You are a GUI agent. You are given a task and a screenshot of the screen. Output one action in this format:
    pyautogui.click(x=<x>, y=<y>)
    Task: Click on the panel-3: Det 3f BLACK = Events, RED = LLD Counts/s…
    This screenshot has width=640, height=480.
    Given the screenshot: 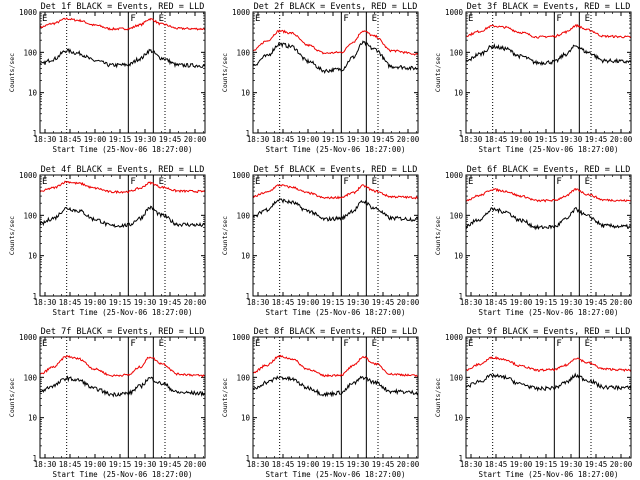 What is the action you would take?
    pyautogui.click(x=533, y=78)
    